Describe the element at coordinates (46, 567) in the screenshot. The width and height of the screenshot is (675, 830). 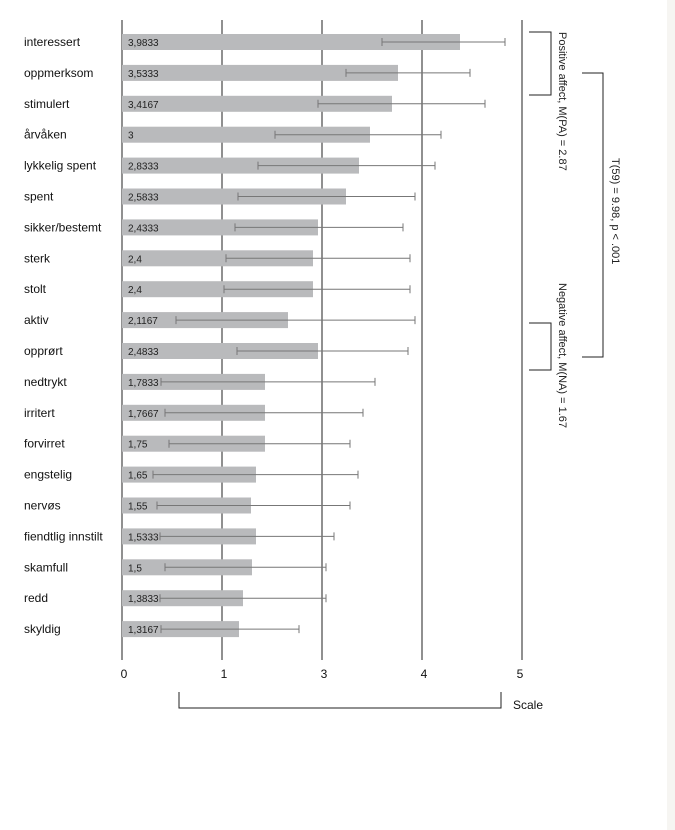
I see `category-label: skamfull` at that location.